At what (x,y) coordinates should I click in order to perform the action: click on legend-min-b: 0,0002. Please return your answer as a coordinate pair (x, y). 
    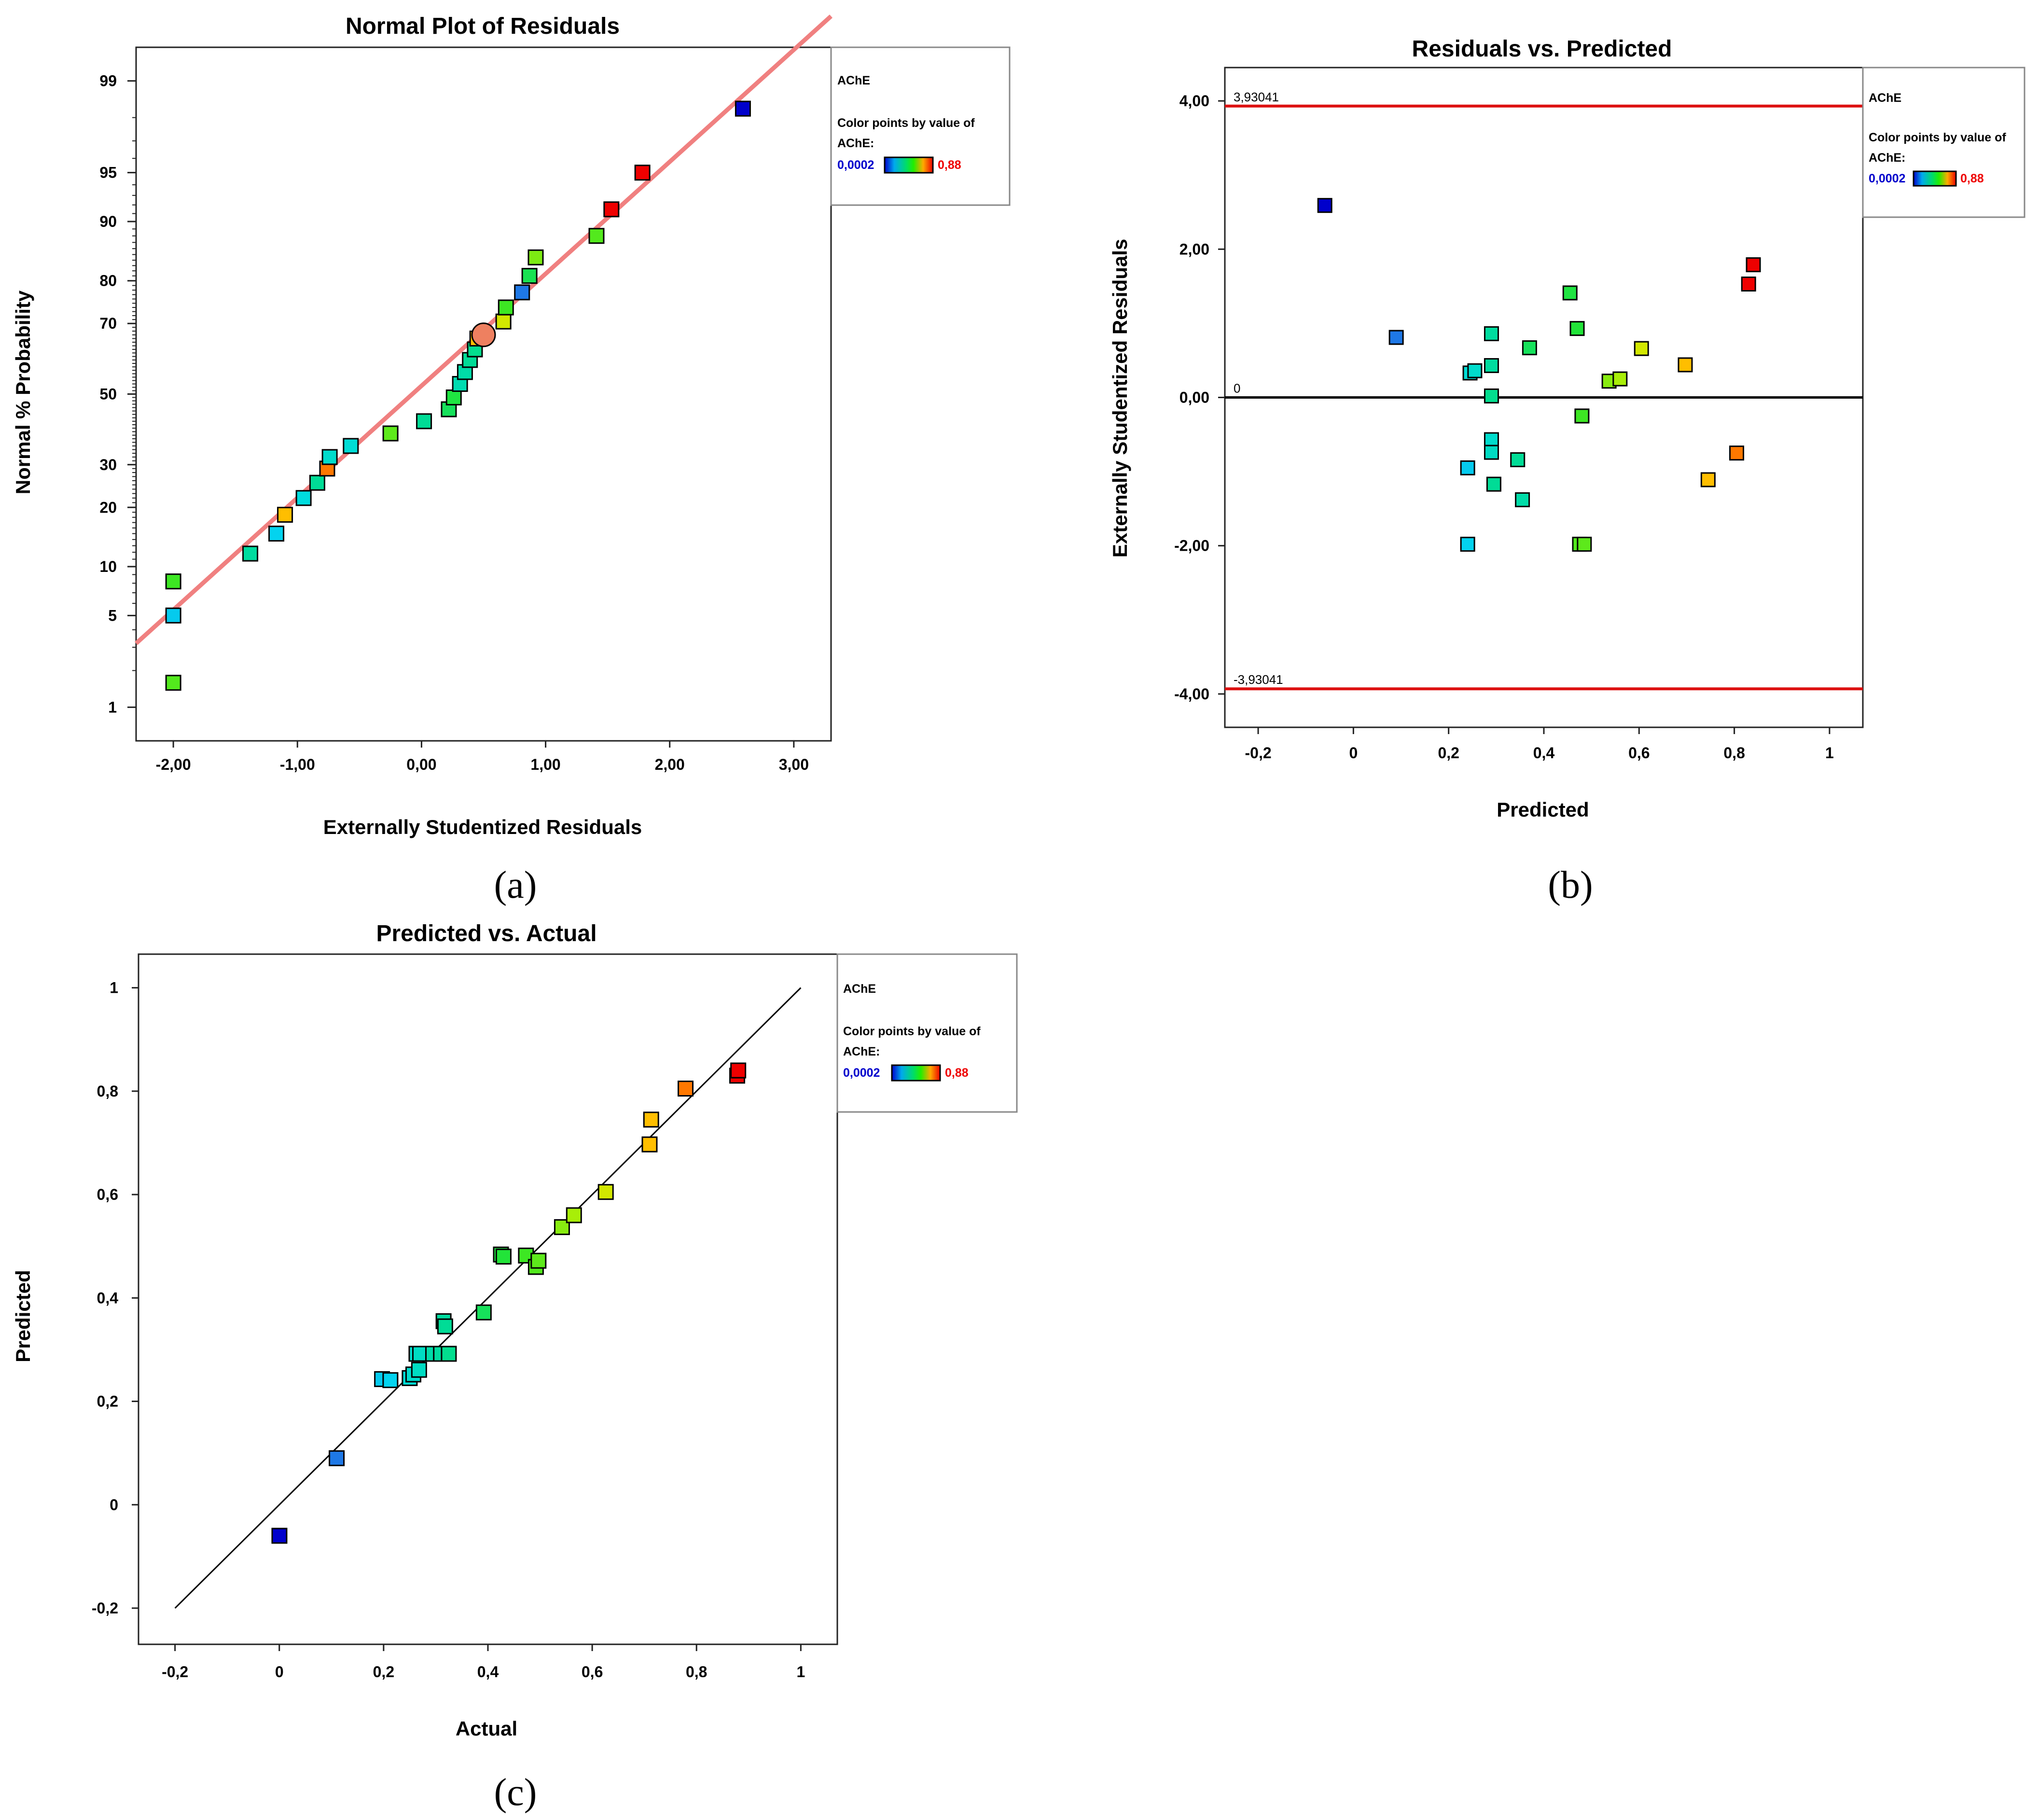
    Looking at the image, I should click on (1887, 179).